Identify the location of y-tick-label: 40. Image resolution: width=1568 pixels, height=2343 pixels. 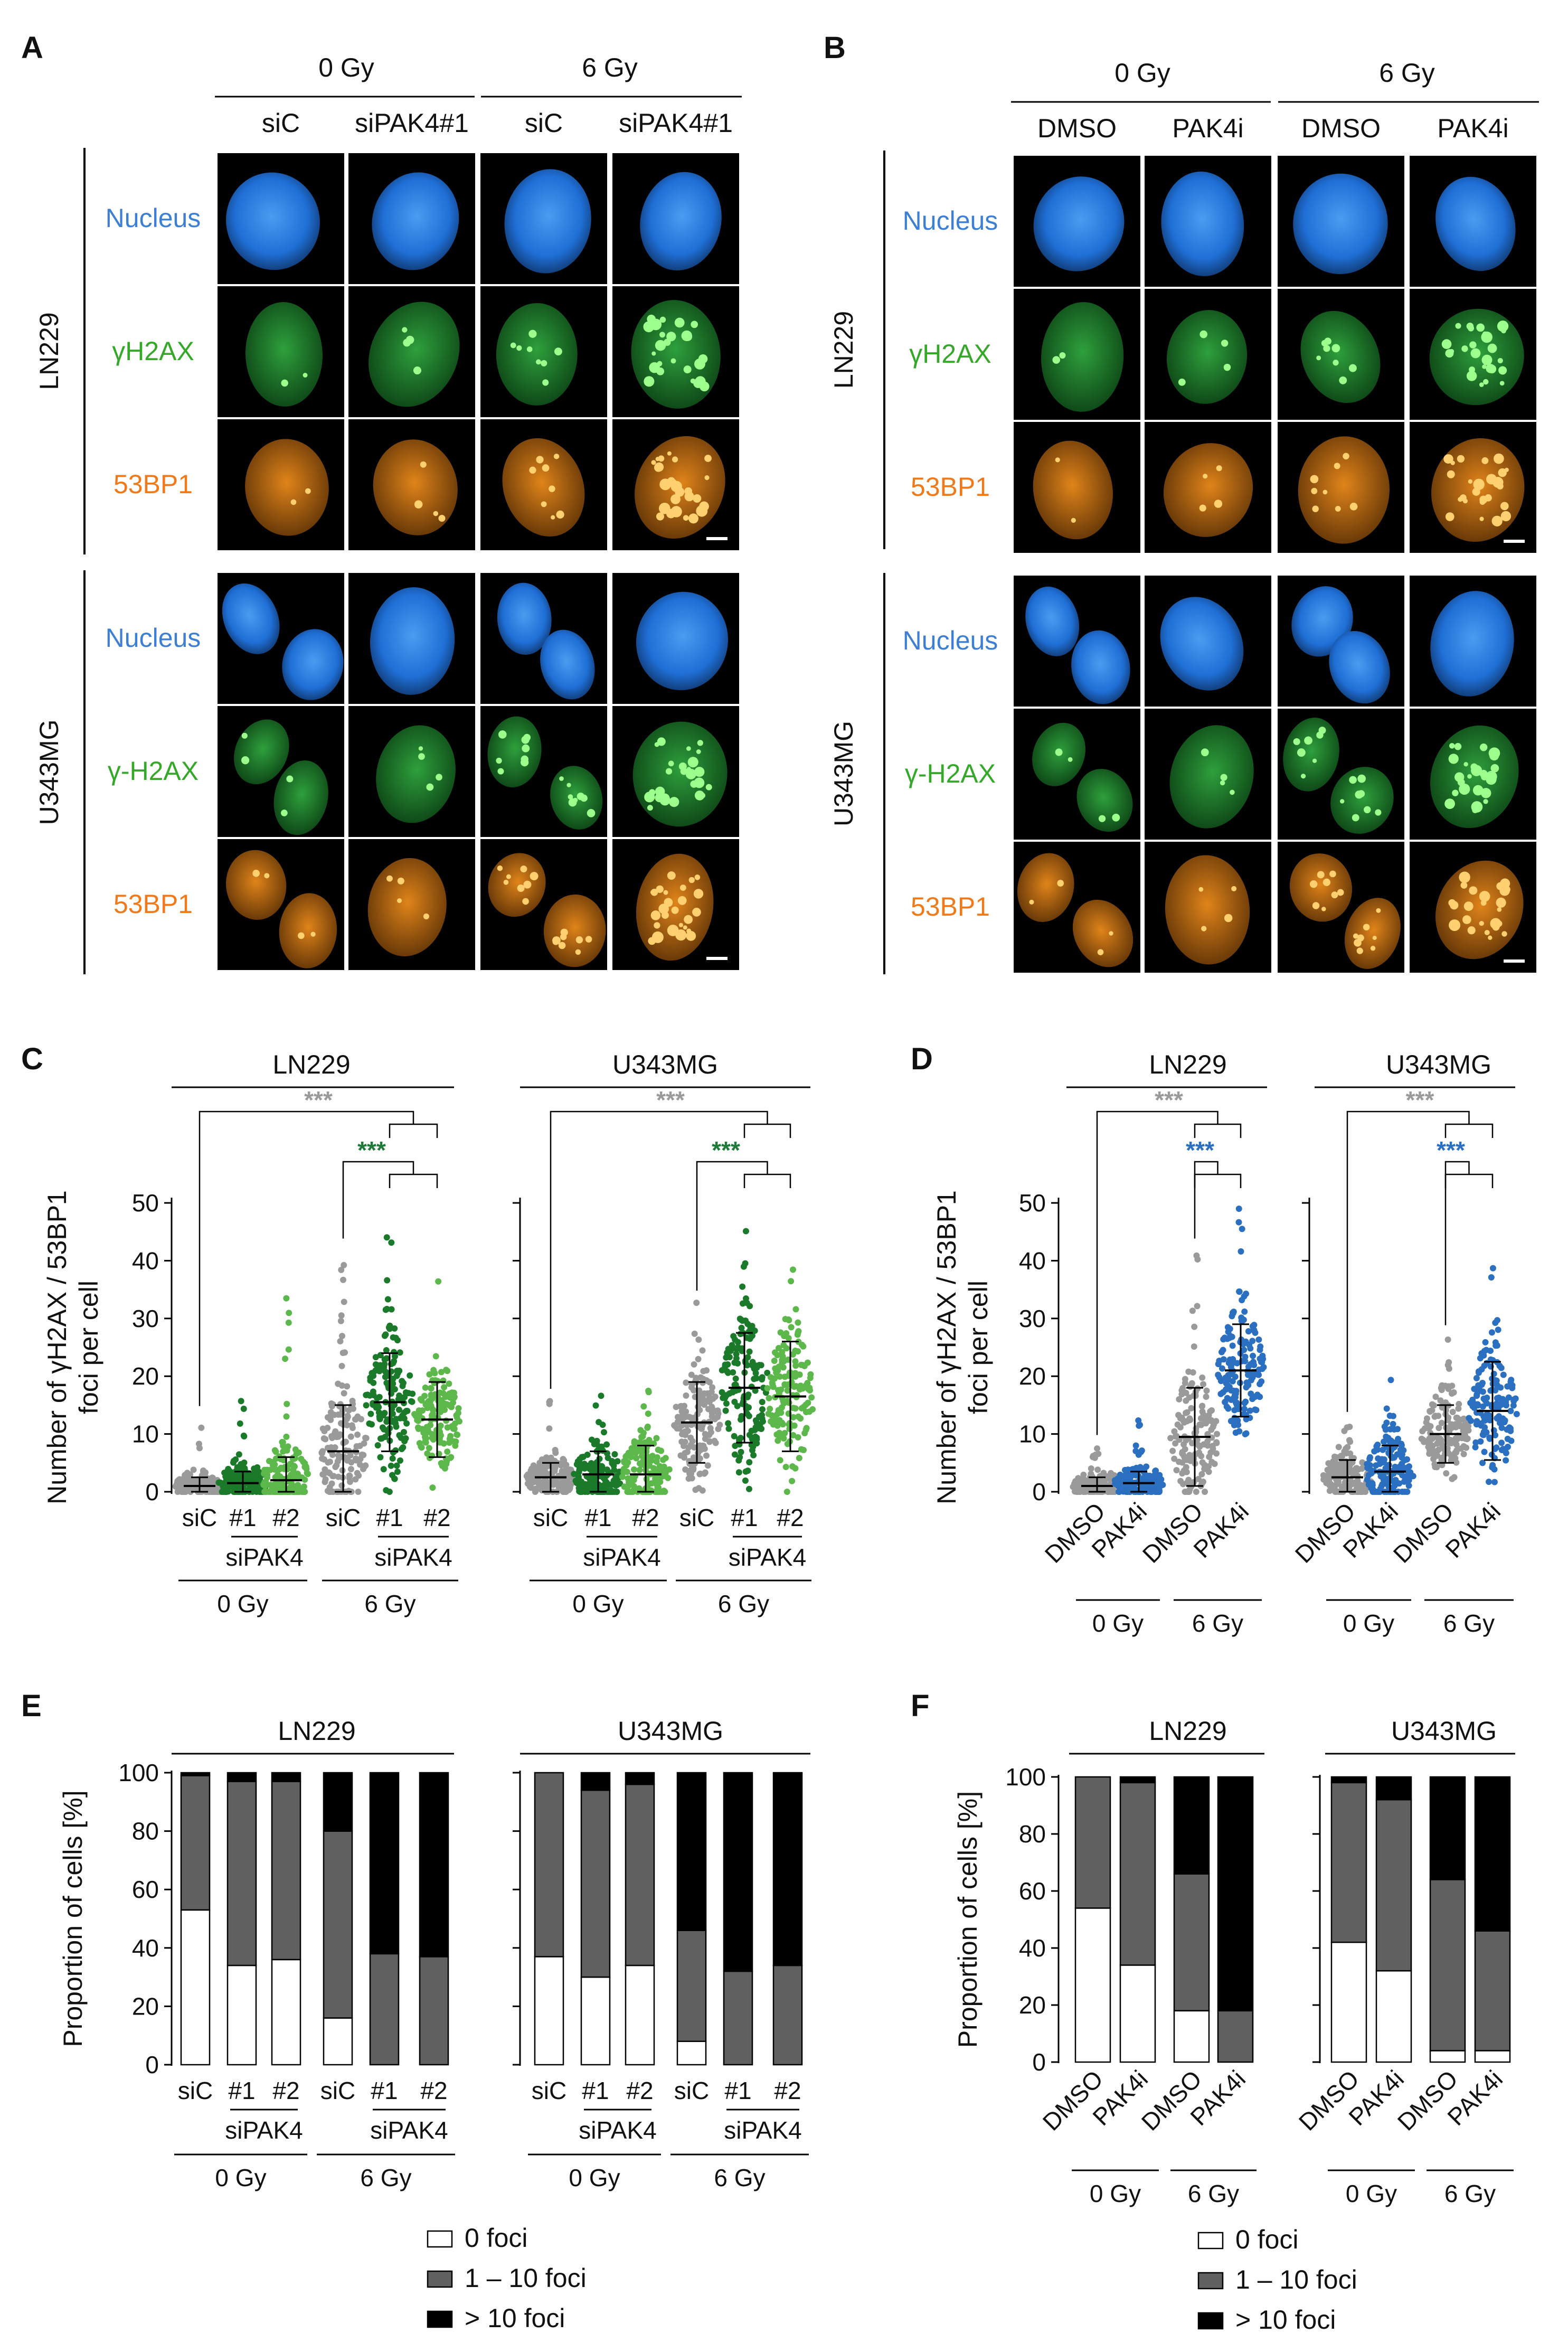
(1032, 1260).